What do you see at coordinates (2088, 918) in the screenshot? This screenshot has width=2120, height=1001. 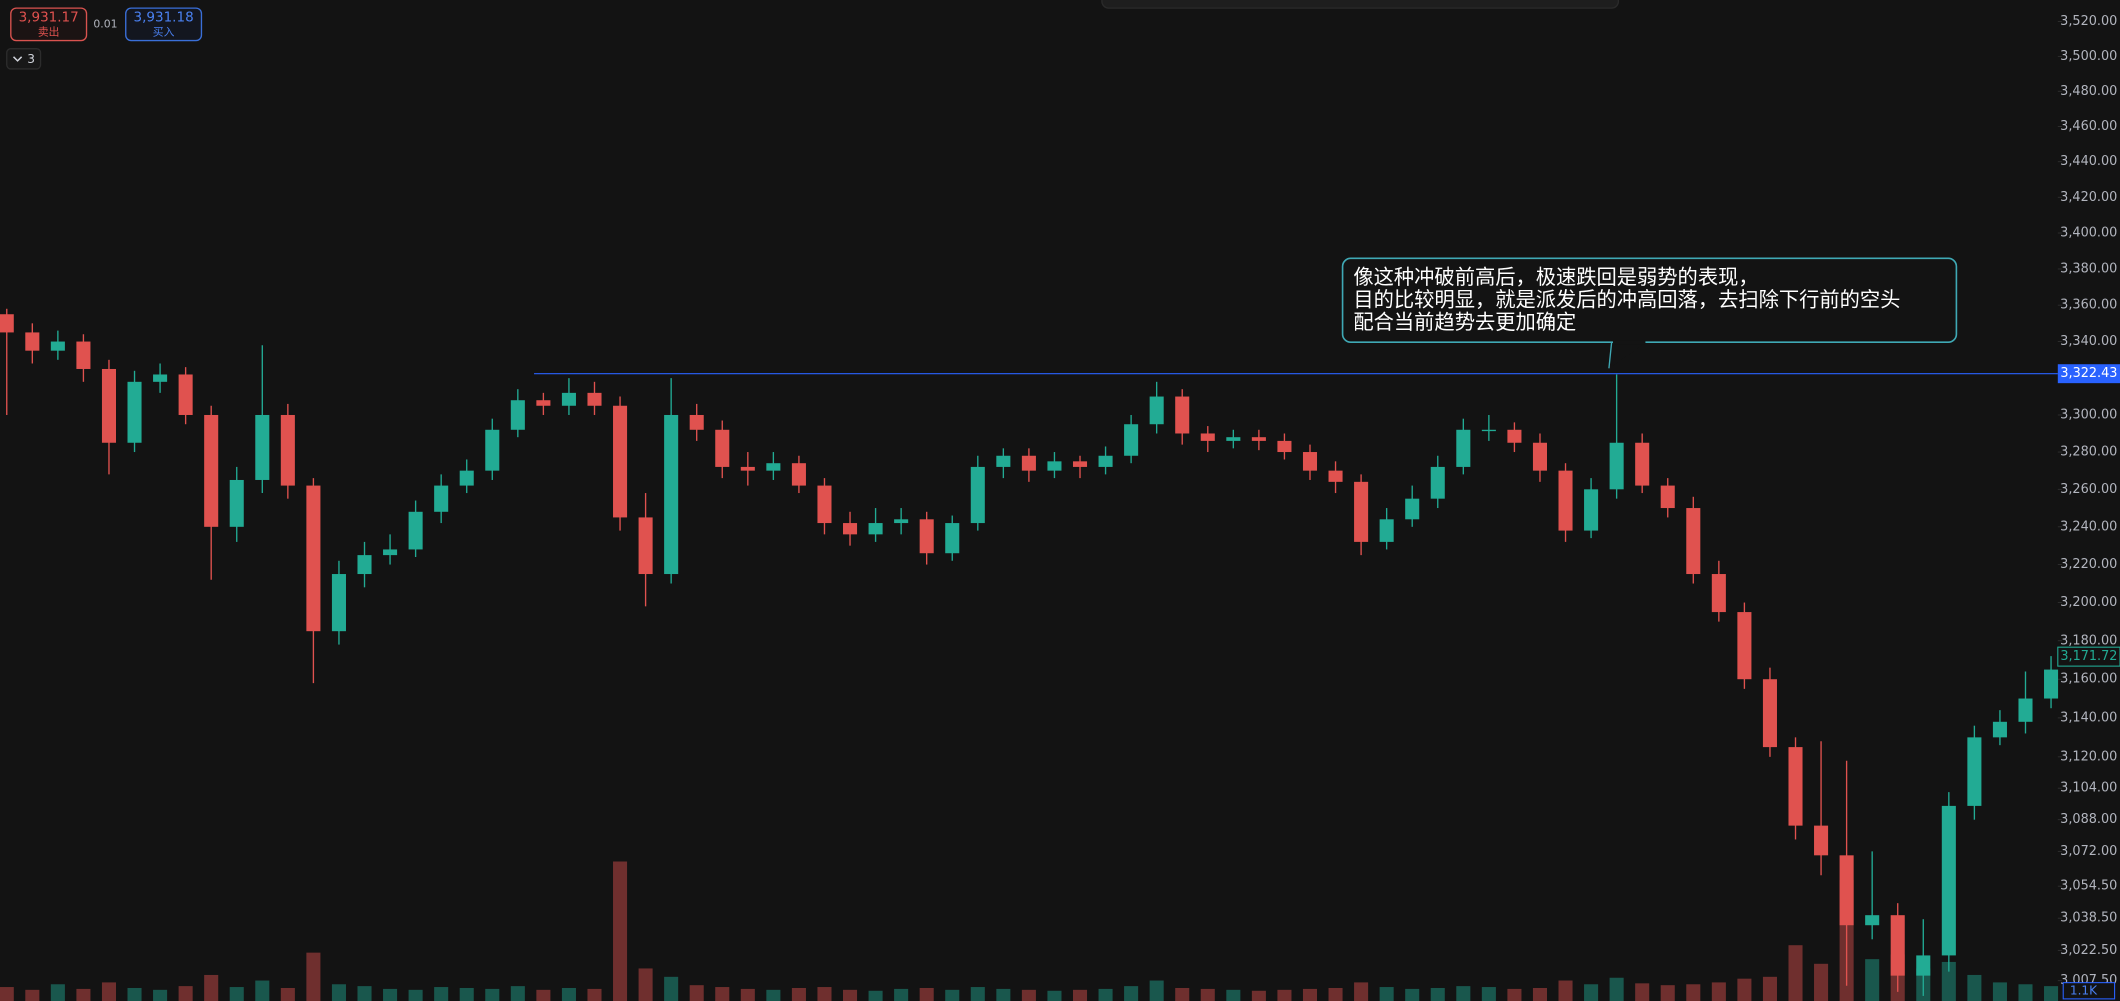 I see `y-tick-label: 3,038.50` at bounding box center [2088, 918].